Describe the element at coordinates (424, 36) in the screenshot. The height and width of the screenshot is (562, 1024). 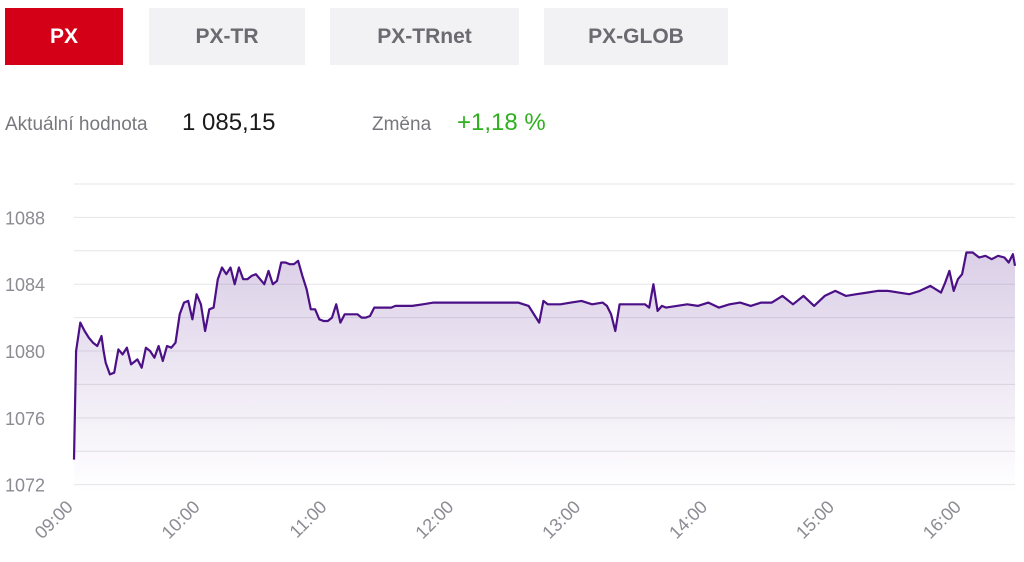
I see `tab-px-trnet: PX-TRnet` at that location.